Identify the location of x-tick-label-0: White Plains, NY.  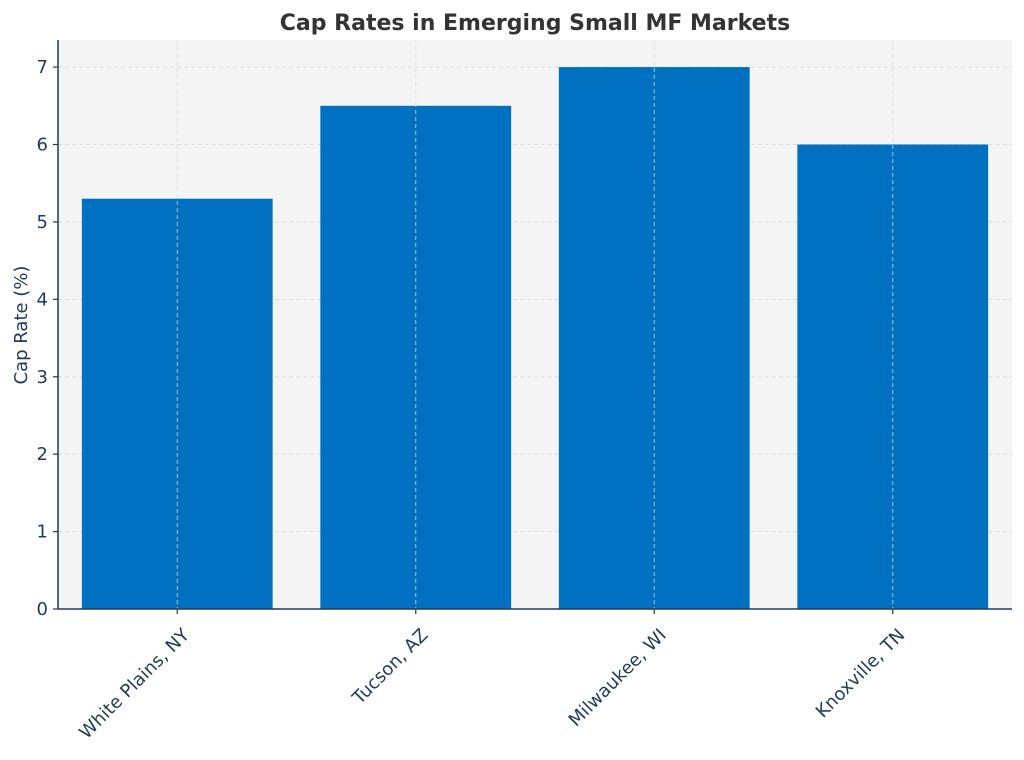
(134, 683).